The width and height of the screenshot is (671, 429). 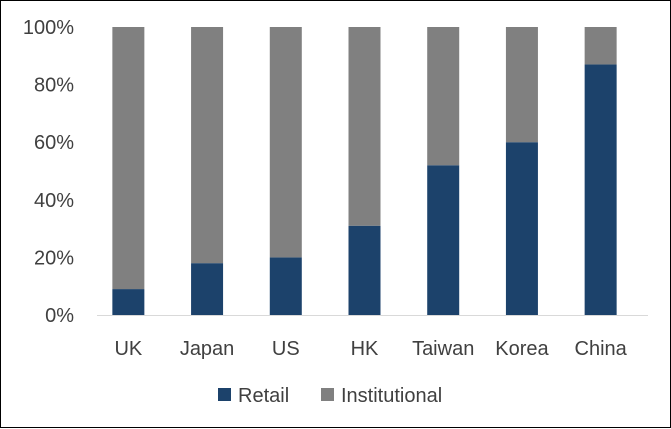 What do you see at coordinates (600, 189) in the screenshot?
I see `bar-retail-china` at bounding box center [600, 189].